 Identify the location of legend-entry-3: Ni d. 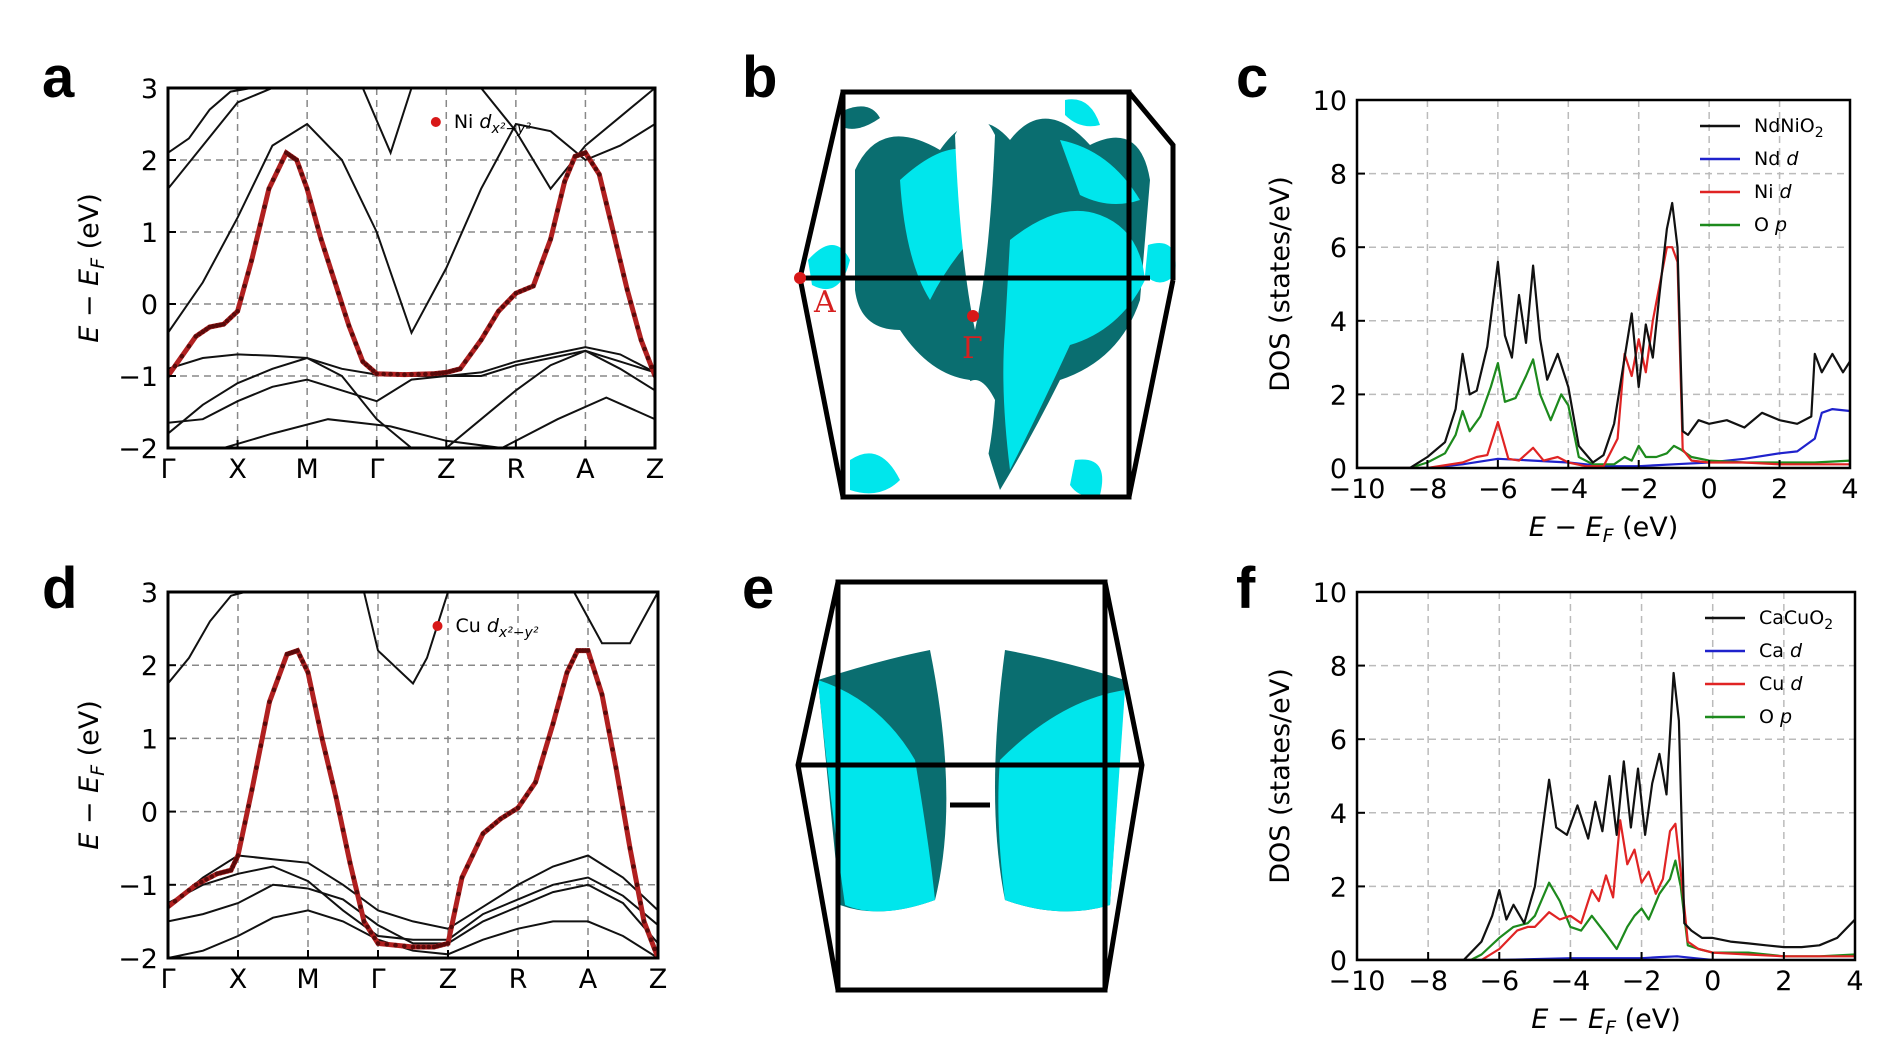
(1773, 192).